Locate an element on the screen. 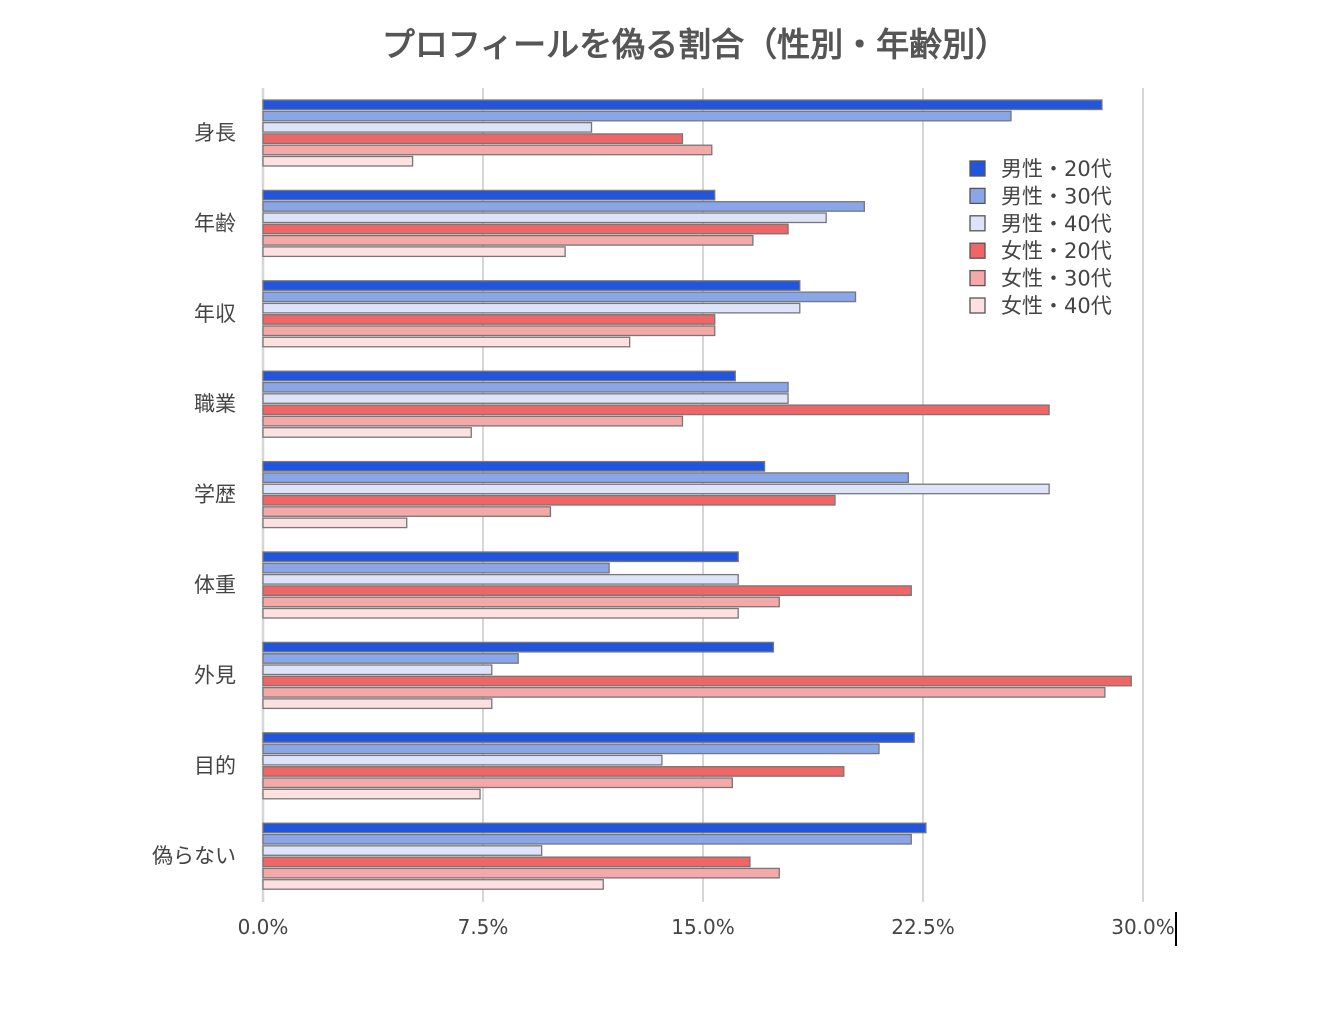 The image size is (1343, 1024). category-label: 偽らない is located at coordinates (194, 856).